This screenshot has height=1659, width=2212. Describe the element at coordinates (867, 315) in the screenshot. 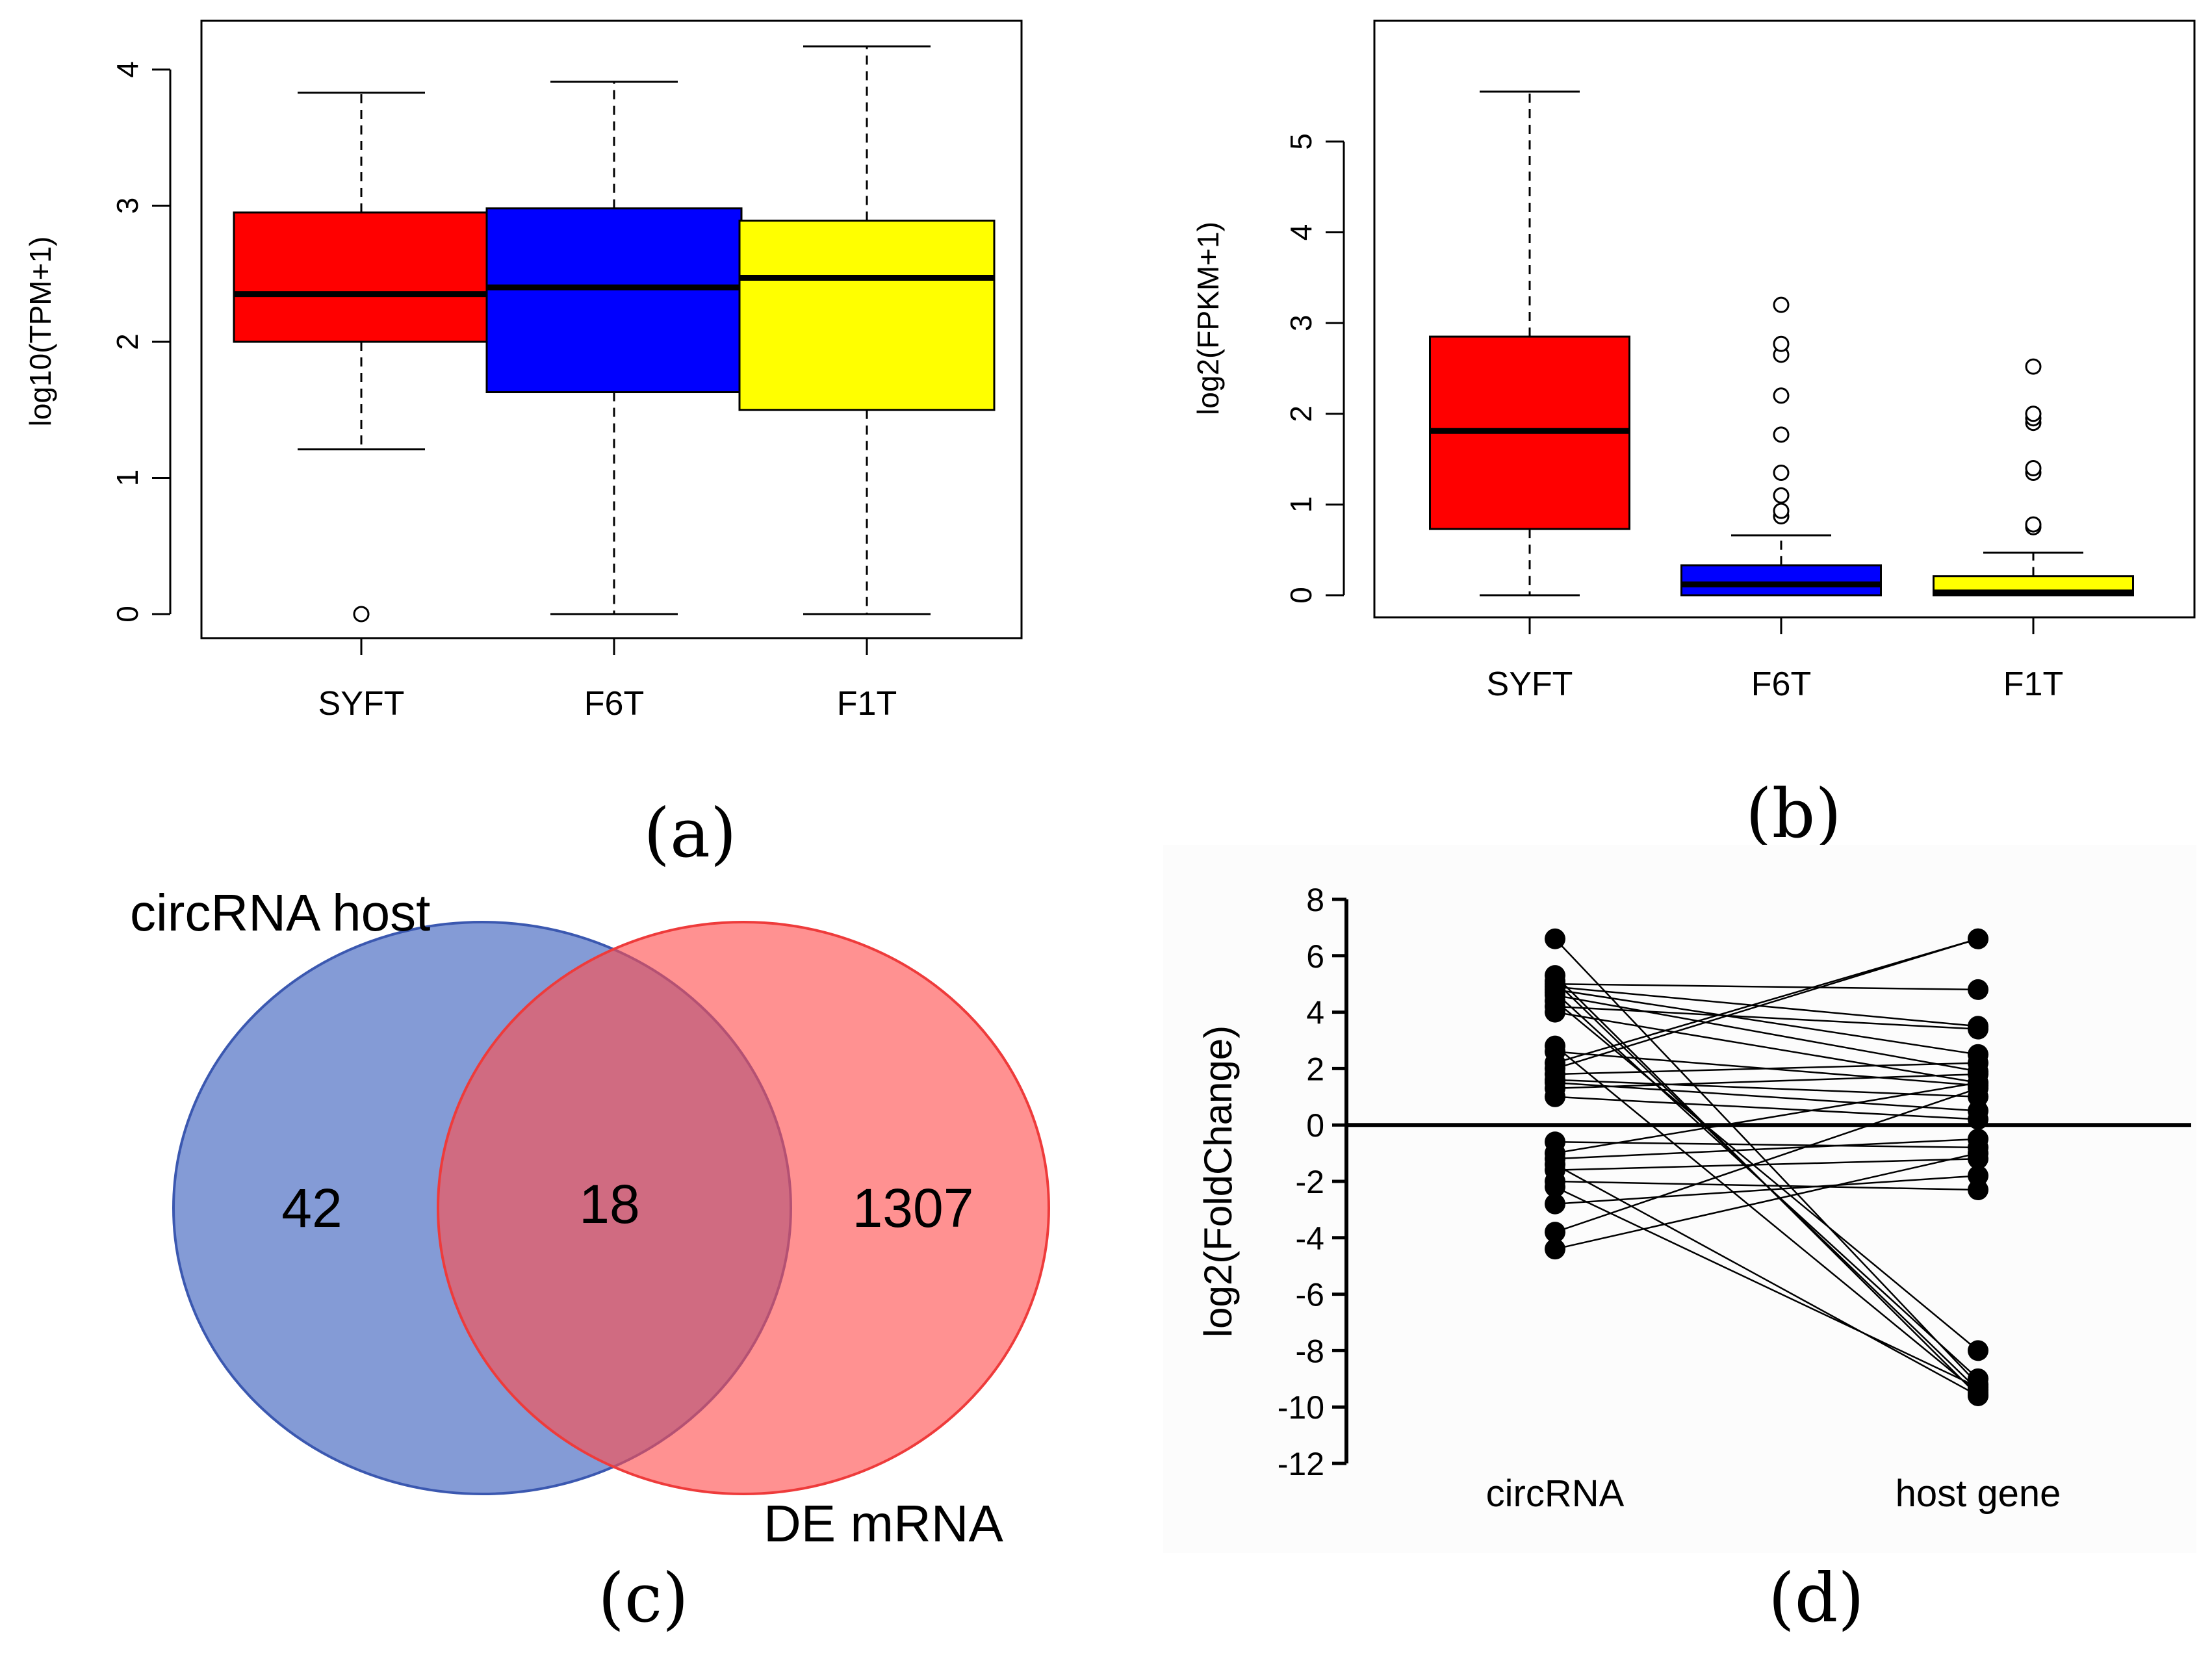

I see `box-f1t` at that location.